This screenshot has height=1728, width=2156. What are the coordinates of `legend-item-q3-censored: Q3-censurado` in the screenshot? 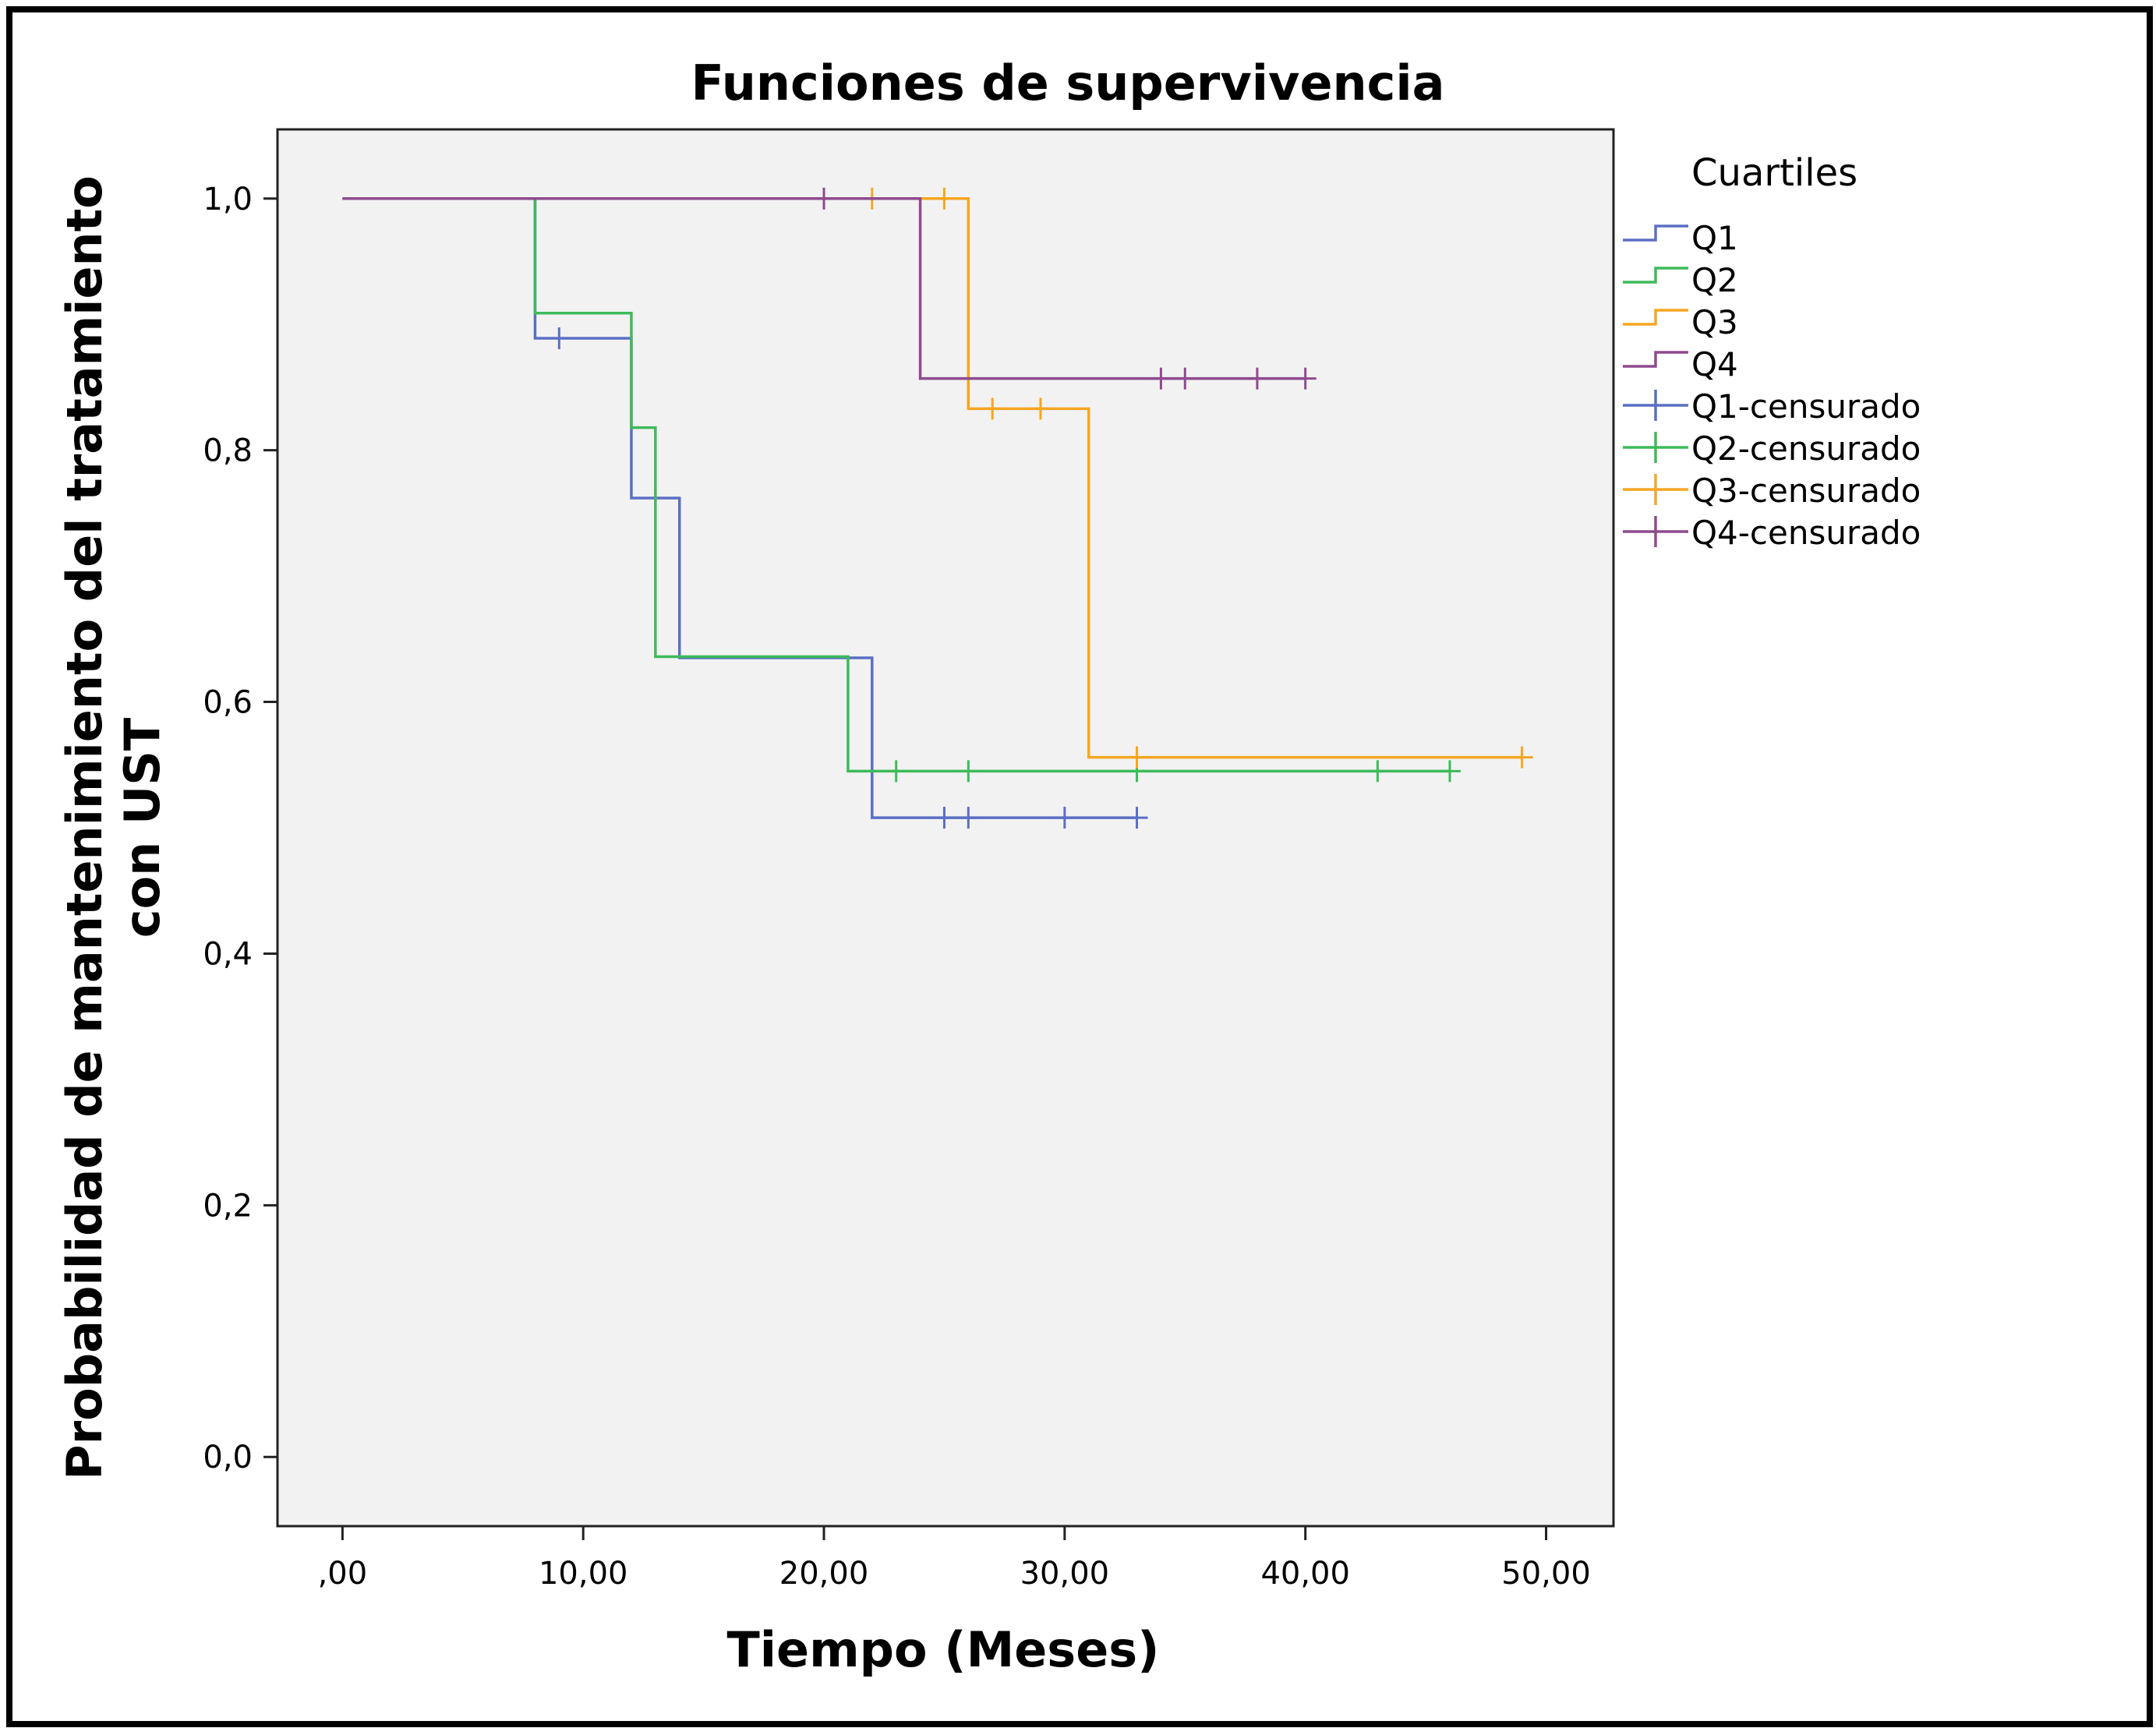 It's located at (1772, 491).